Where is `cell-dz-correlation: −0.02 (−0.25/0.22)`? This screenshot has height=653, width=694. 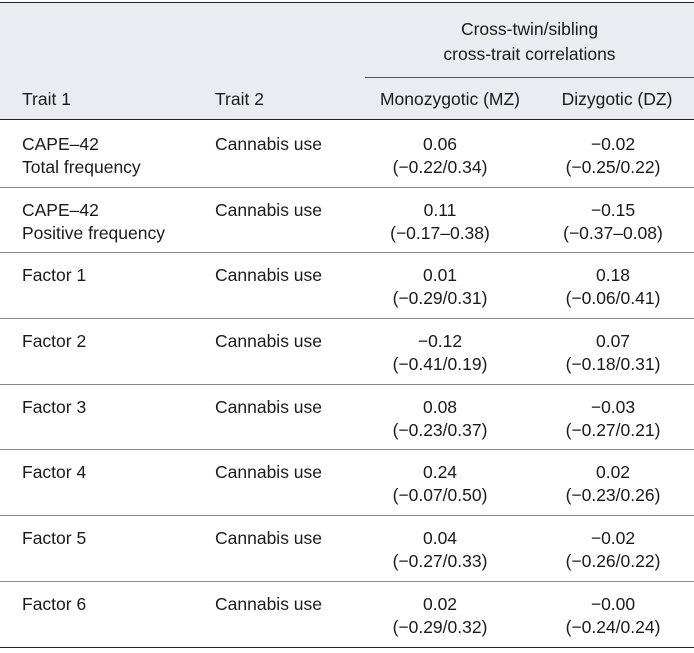
cell-dz-correlation: −0.02 (−0.25/0.22) is located at coordinates (613, 156).